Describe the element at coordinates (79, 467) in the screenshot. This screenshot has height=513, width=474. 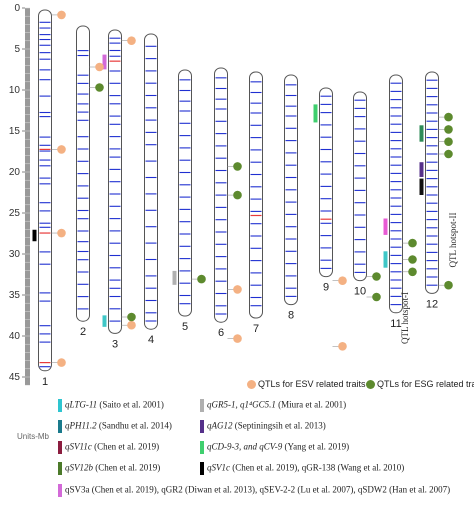
I see `legend-qtl-name: qSV12b` at that location.